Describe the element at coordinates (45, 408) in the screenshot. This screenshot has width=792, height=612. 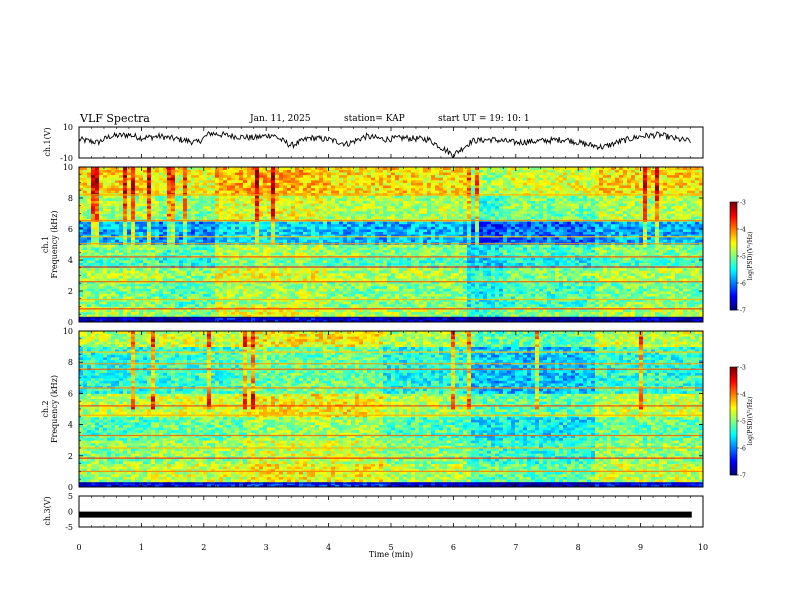
I see `ch2-spectrogram-ylabel-channel: ch.2` at that location.